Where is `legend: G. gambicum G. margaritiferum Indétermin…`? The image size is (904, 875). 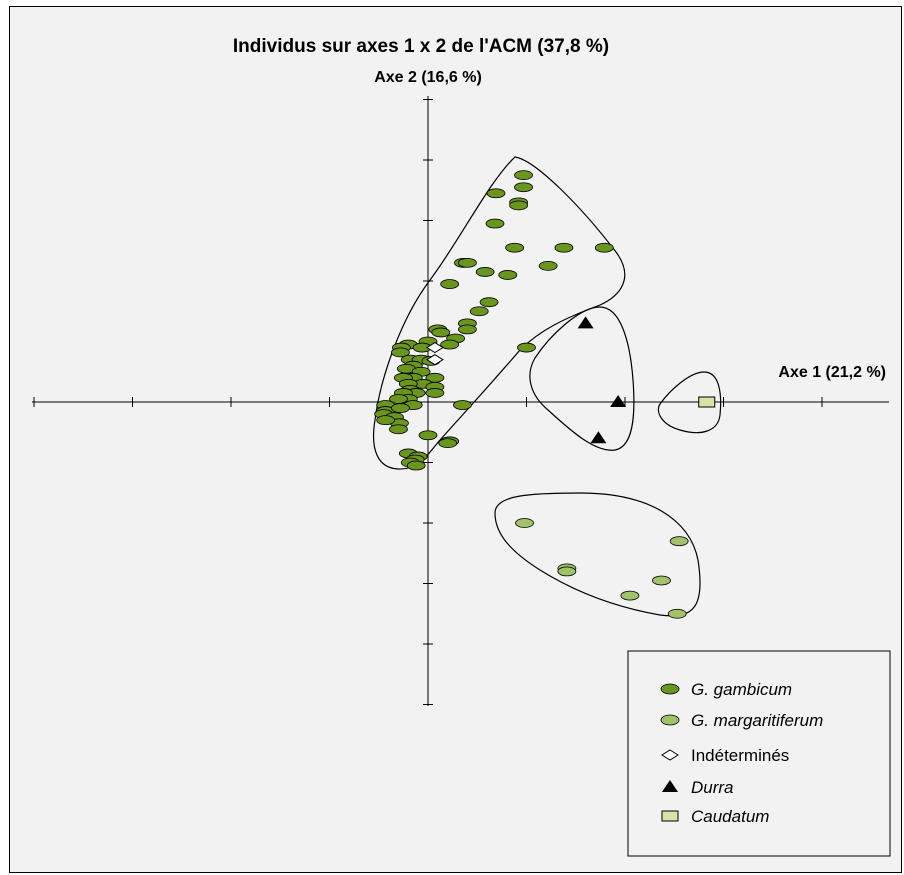 legend: G. gambicum G. margaritiferum Indétermin… is located at coordinates (759, 753).